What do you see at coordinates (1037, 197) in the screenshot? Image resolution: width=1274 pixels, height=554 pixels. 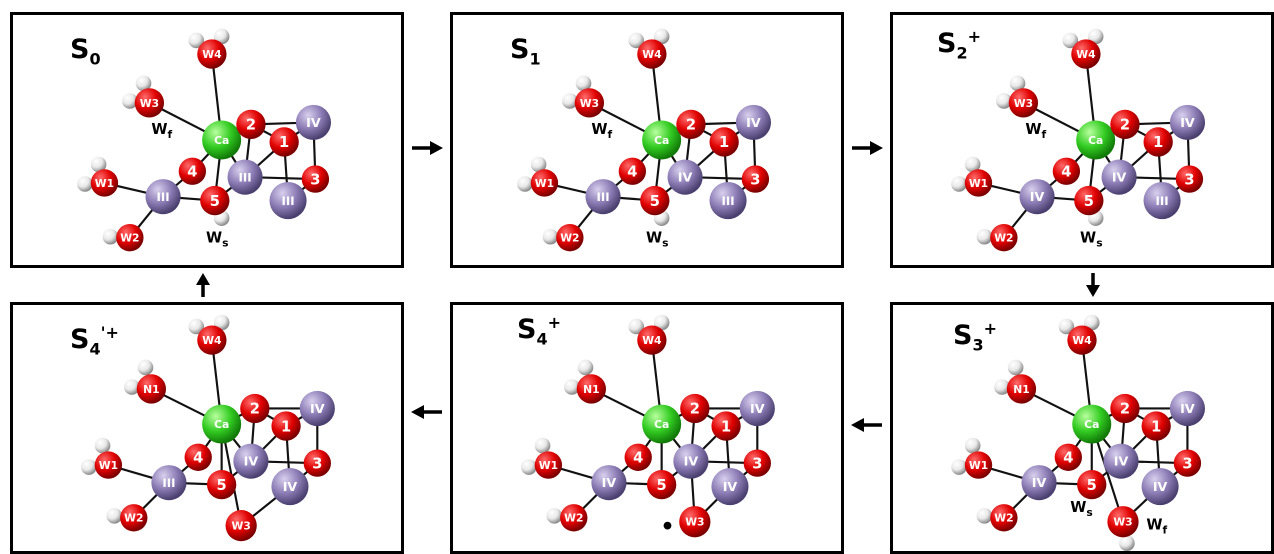 I see `atom-mna: IV` at bounding box center [1037, 197].